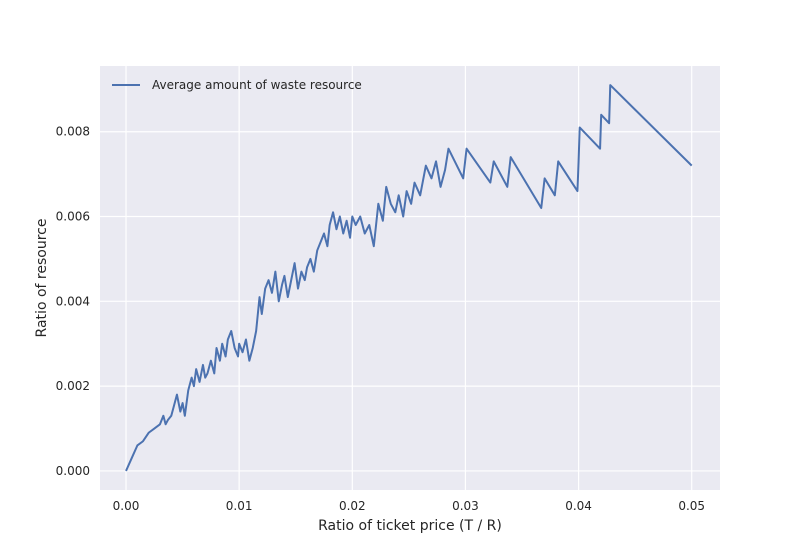 Image resolution: width=800 pixels, height=550 pixels. Describe the element at coordinates (73, 471) in the screenshot. I see `y-tick-label: 0.000` at that location.